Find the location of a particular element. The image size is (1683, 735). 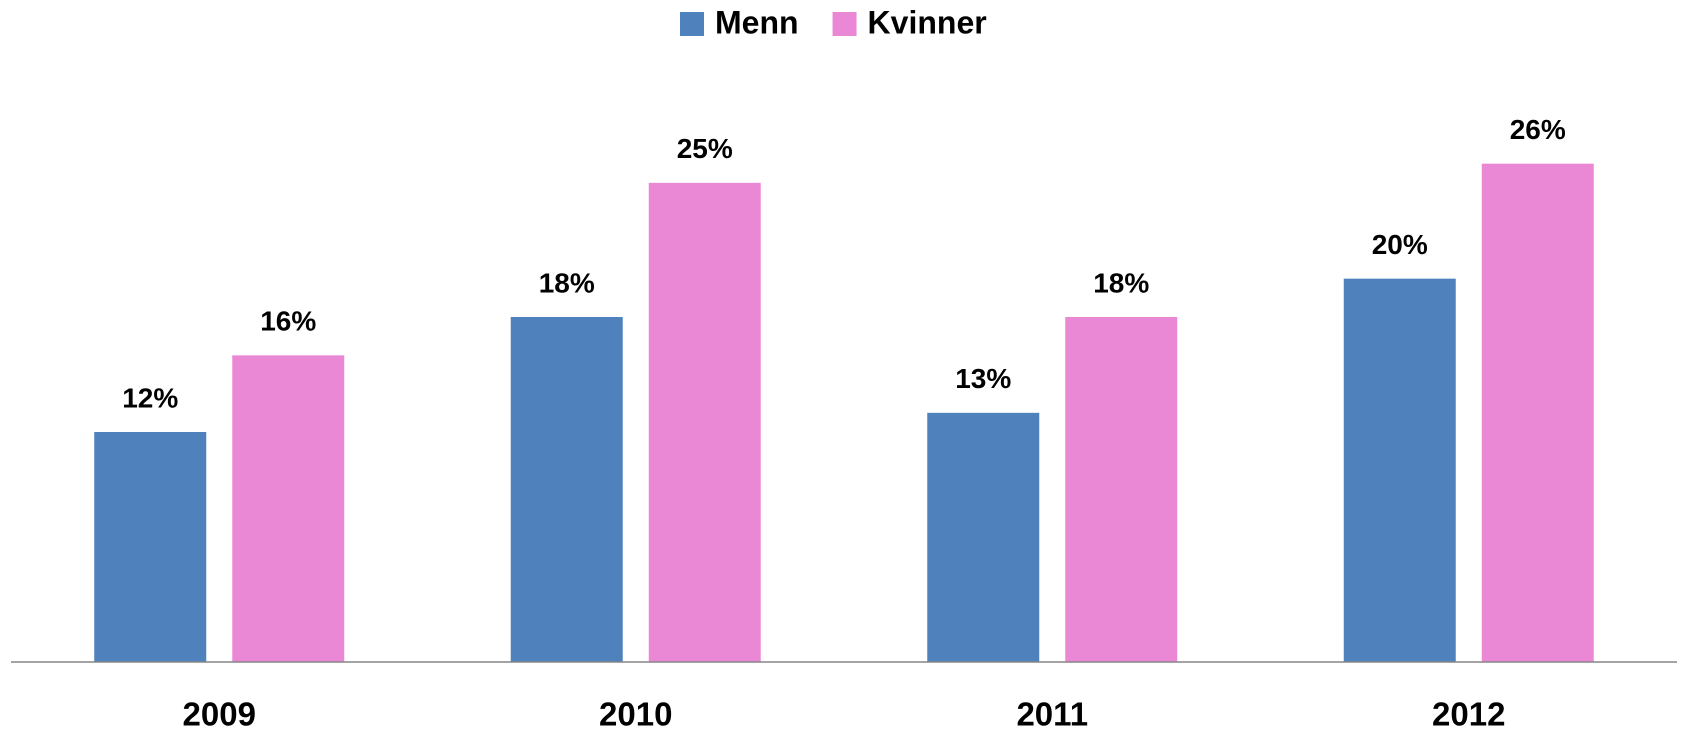

x-tick-label: 2012 is located at coordinates (1468, 714).